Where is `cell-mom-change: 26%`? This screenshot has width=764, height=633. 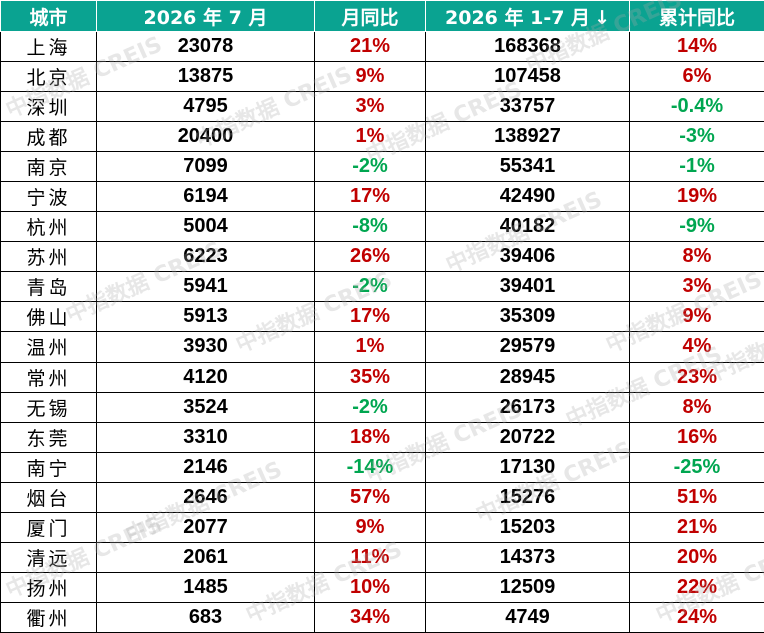 cell-mom-change: 26% is located at coordinates (370, 257).